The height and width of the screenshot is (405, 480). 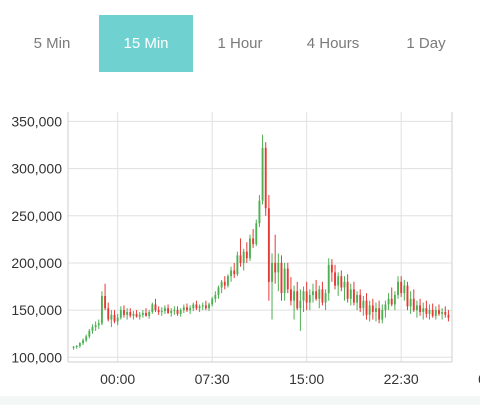 What do you see at coordinates (401, 379) in the screenshot?
I see `x-tick-label: 22:30` at bounding box center [401, 379].